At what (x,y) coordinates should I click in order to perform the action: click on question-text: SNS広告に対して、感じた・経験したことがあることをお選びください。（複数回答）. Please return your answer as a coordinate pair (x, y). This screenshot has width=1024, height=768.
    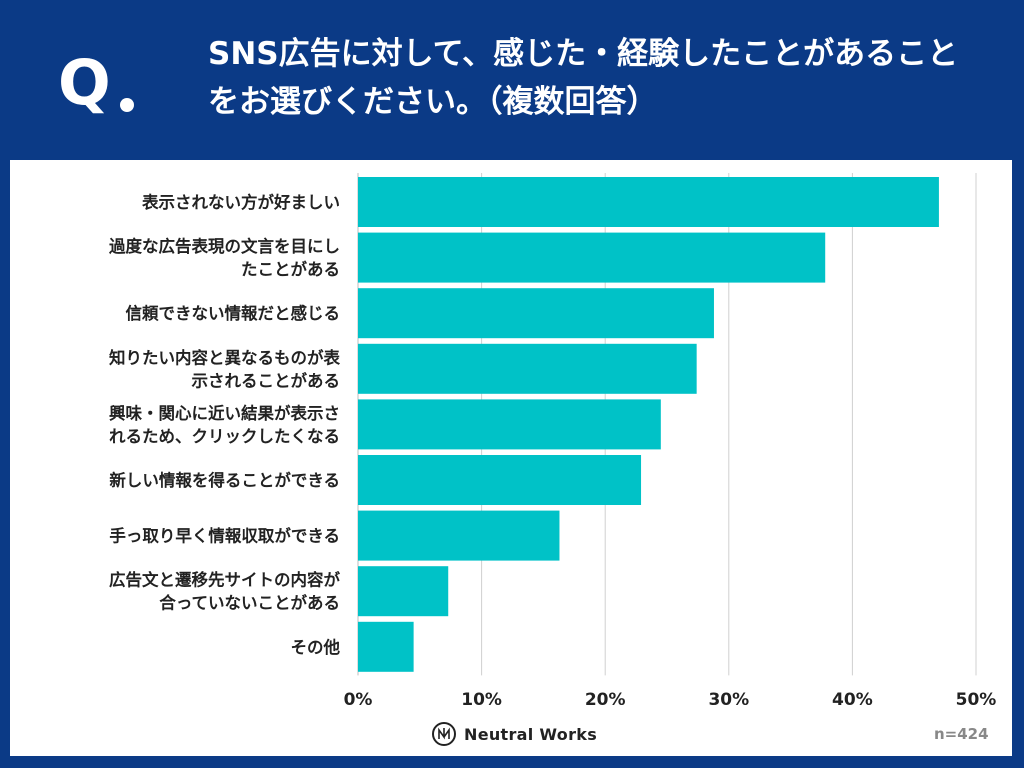
    Looking at the image, I should click on (583, 78).